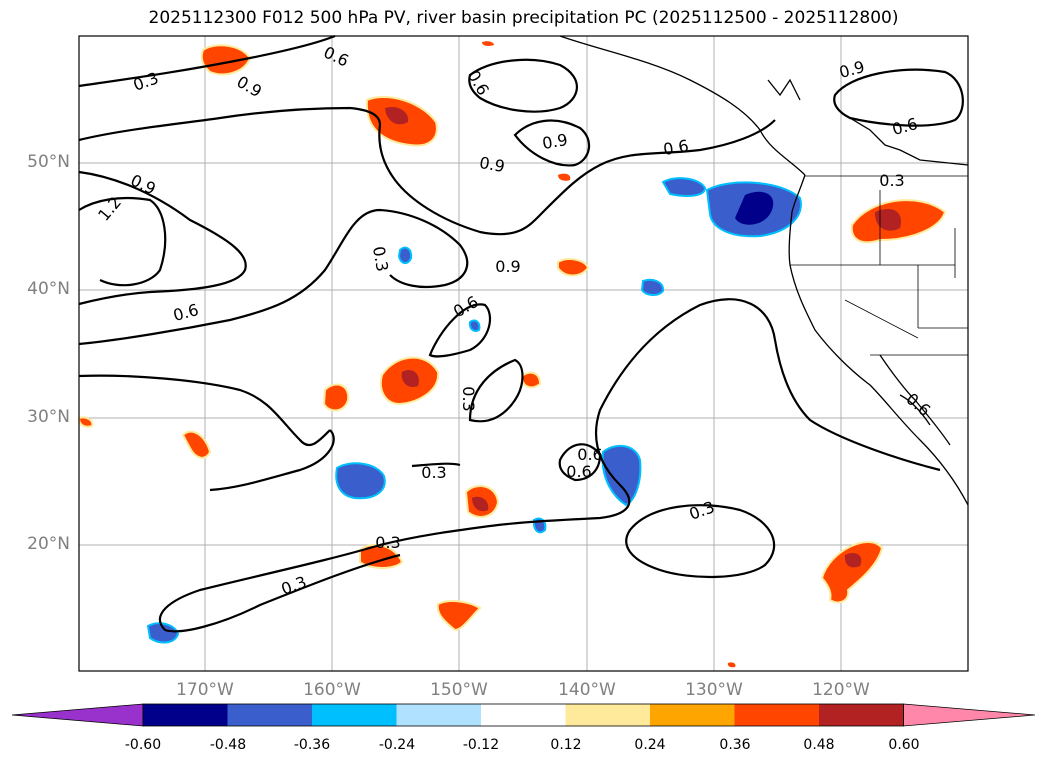 The image size is (1047, 765). I want to click on colorbar-frame, so click(523, 715).